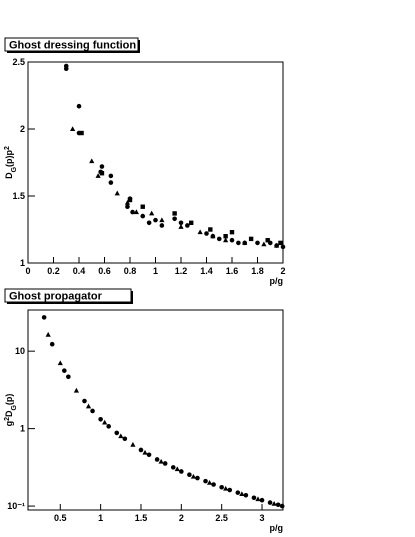 The height and width of the screenshot is (537, 415). I want to click on x-tick-label: 1.8, so click(257, 271).